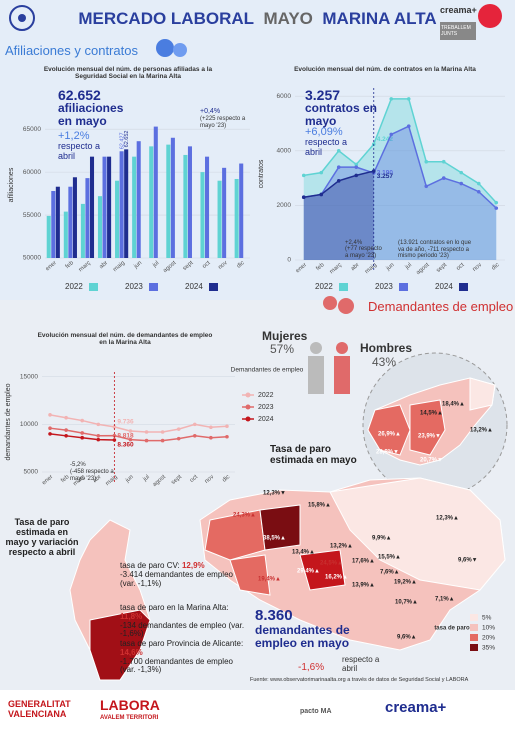  What do you see at coordinates (303, 553) in the screenshot?
I see `map-label: 13,4%▲` at bounding box center [303, 553].